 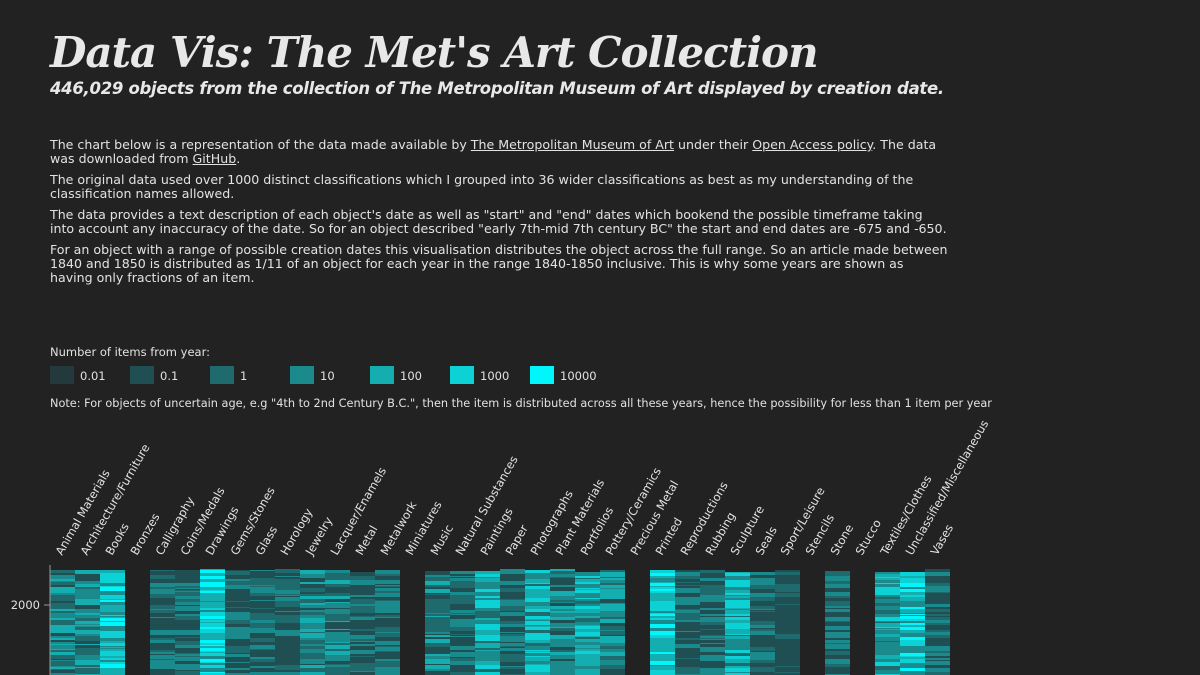 I want to click on y-axis-tick-label: 2000, so click(x=25, y=605).